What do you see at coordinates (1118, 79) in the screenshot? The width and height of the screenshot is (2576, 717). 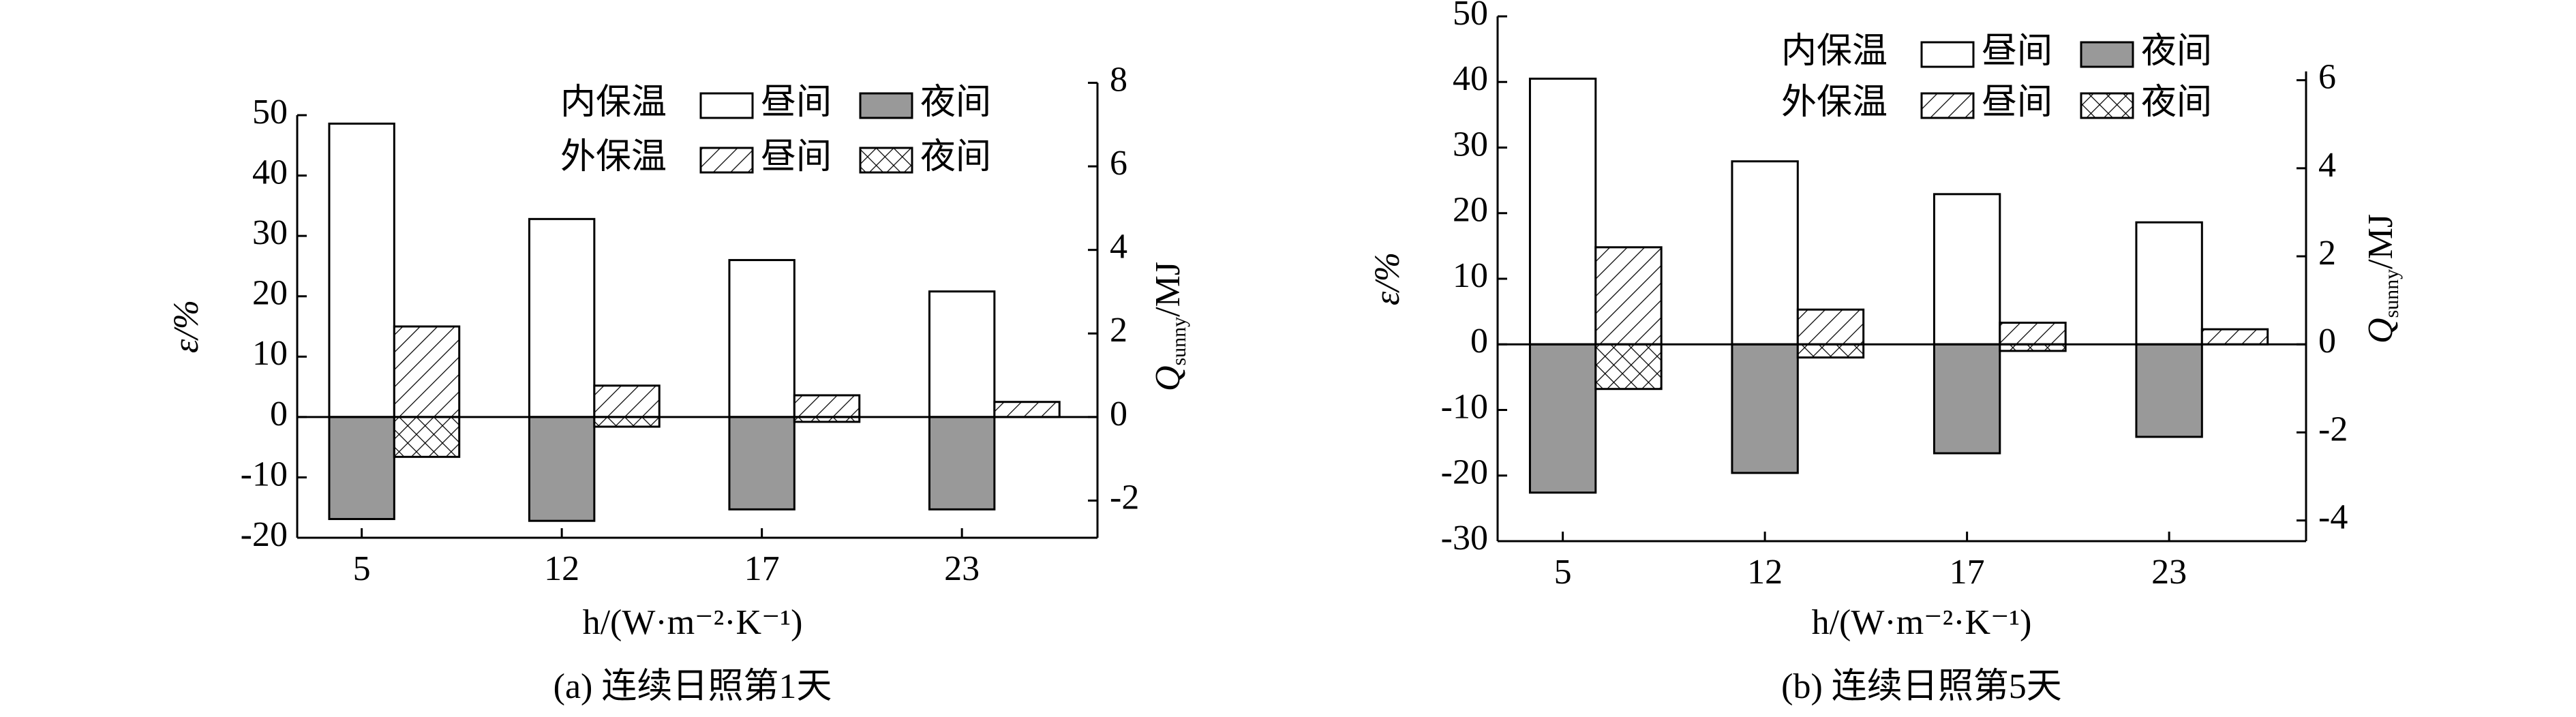 I see `y2-tick-label: 8` at bounding box center [1118, 79].